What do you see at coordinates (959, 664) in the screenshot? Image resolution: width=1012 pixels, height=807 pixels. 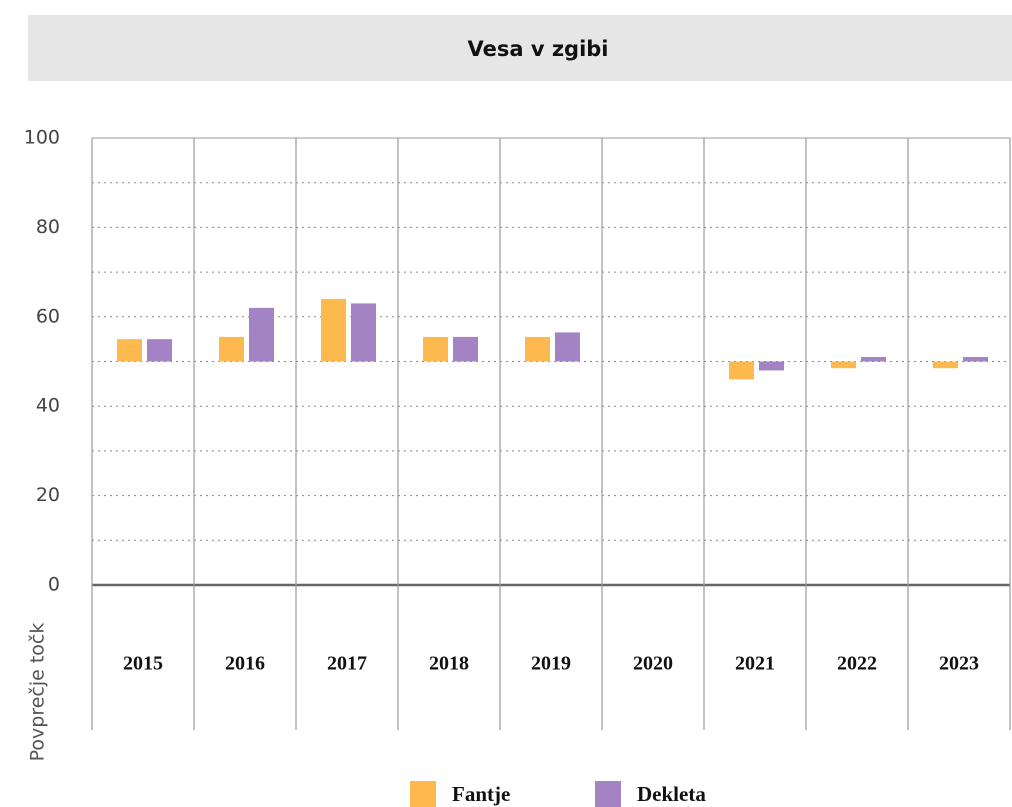 I see `x-tick-label: 2023` at bounding box center [959, 664].